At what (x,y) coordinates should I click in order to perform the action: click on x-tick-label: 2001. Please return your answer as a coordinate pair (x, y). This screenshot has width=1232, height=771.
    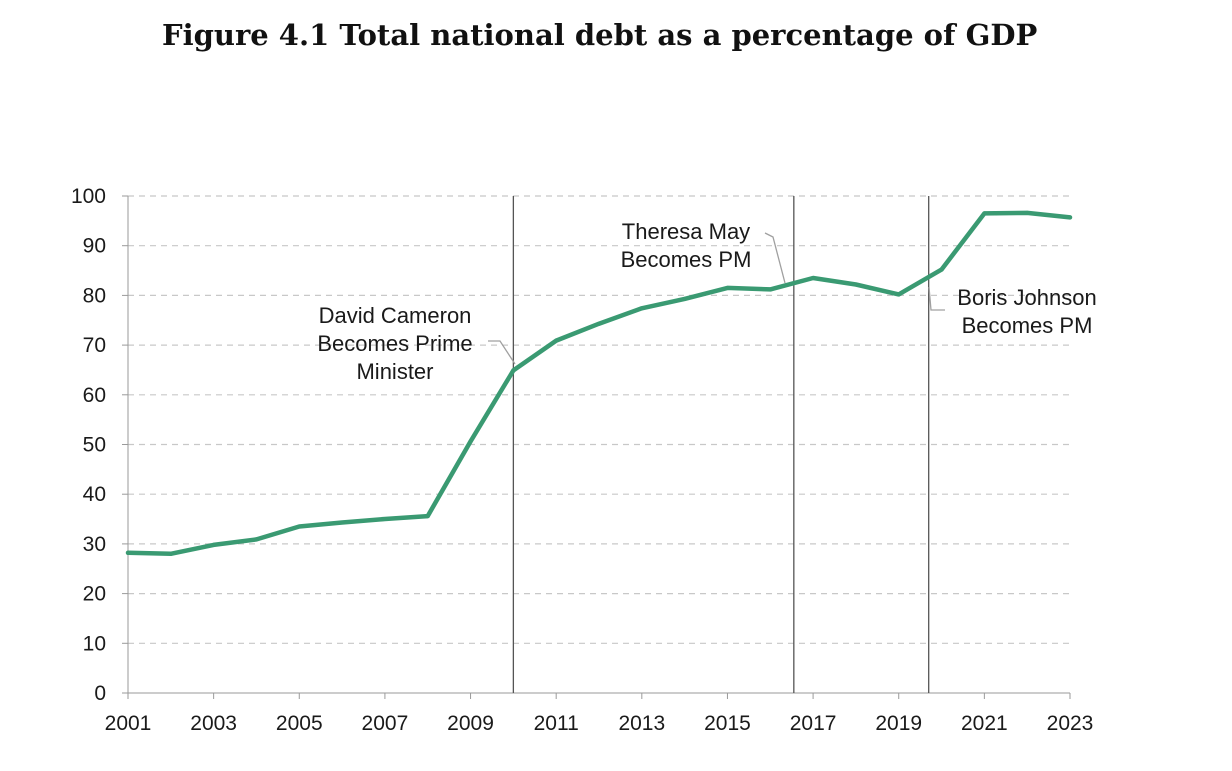
    Looking at the image, I should click on (128, 723).